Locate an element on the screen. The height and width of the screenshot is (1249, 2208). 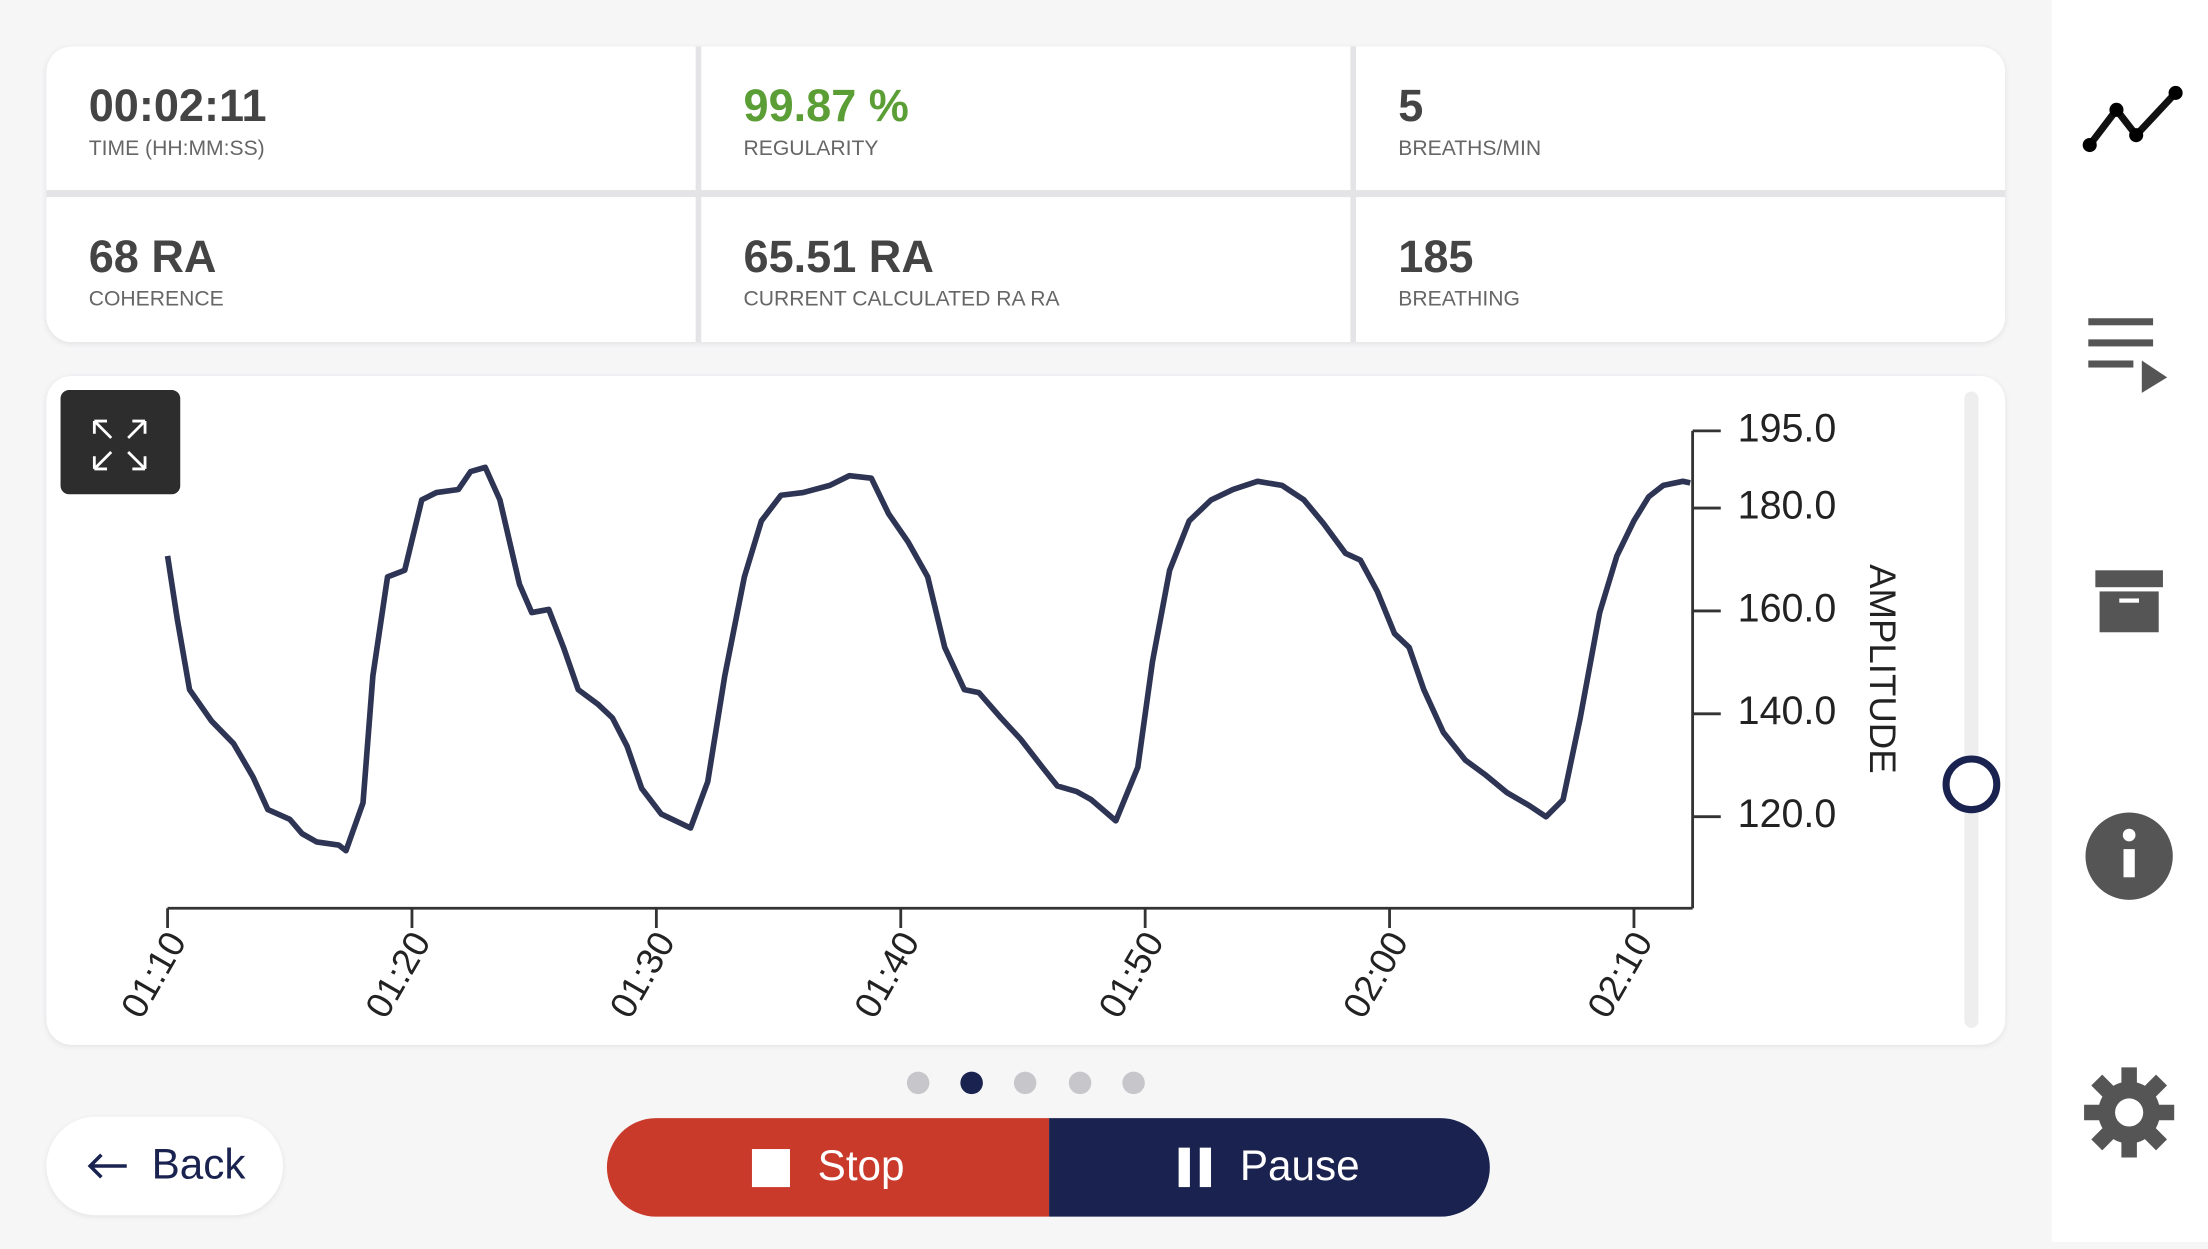
stop-button: Stop is located at coordinates (828, 1167).